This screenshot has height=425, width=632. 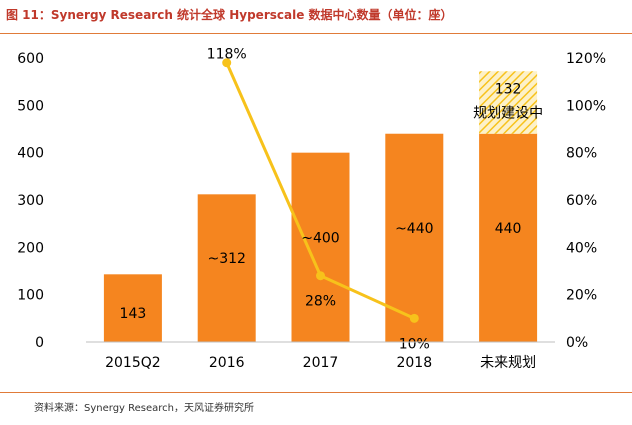 What do you see at coordinates (586, 59) in the screenshot?
I see `y2-tick-label: 120%` at bounding box center [586, 59].